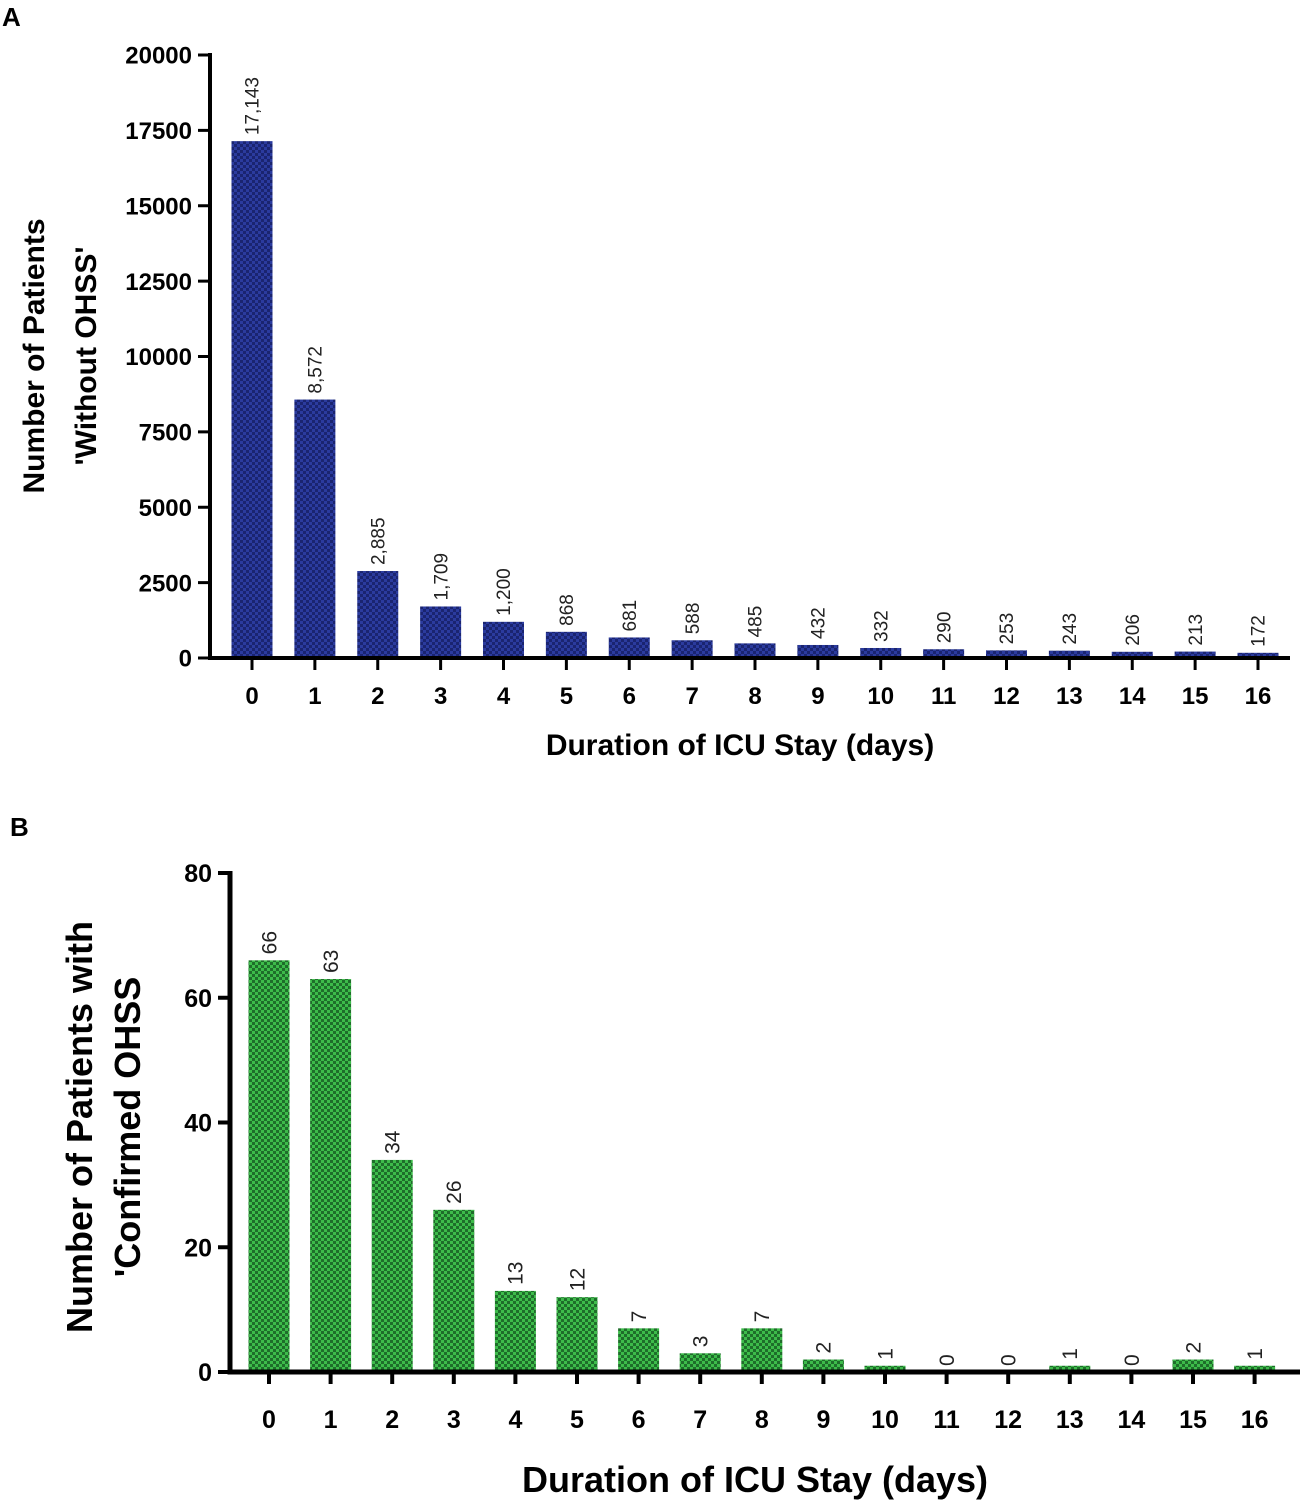  I want to click on x-tick-label-b-16: 16, so click(1255, 1420).